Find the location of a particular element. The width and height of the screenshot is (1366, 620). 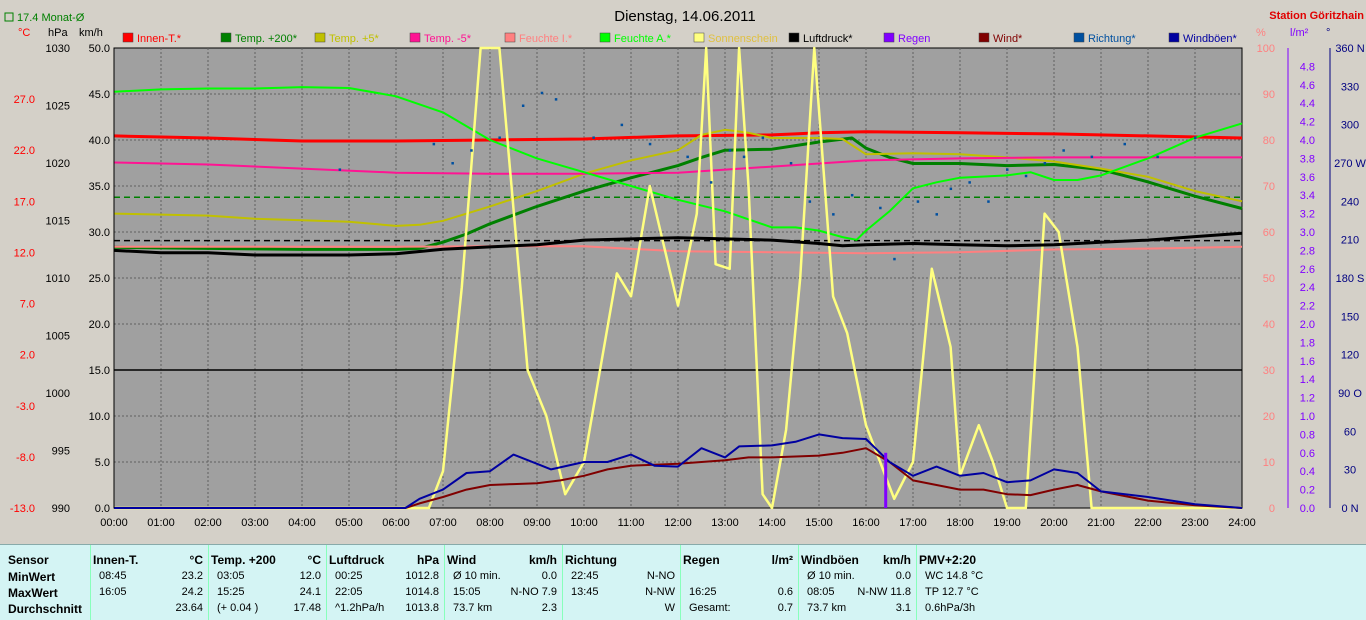

stats-cell: Richtung is located at coordinates (591, 560).